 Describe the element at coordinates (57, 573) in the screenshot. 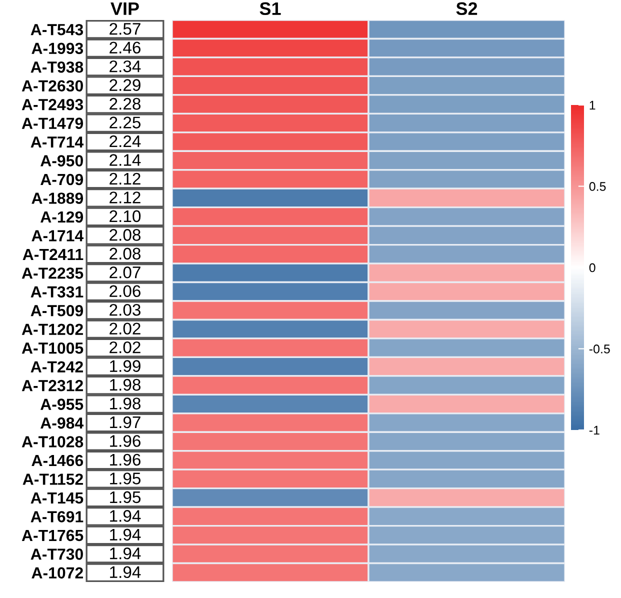

I see `y-tick-label: A-1072` at that location.